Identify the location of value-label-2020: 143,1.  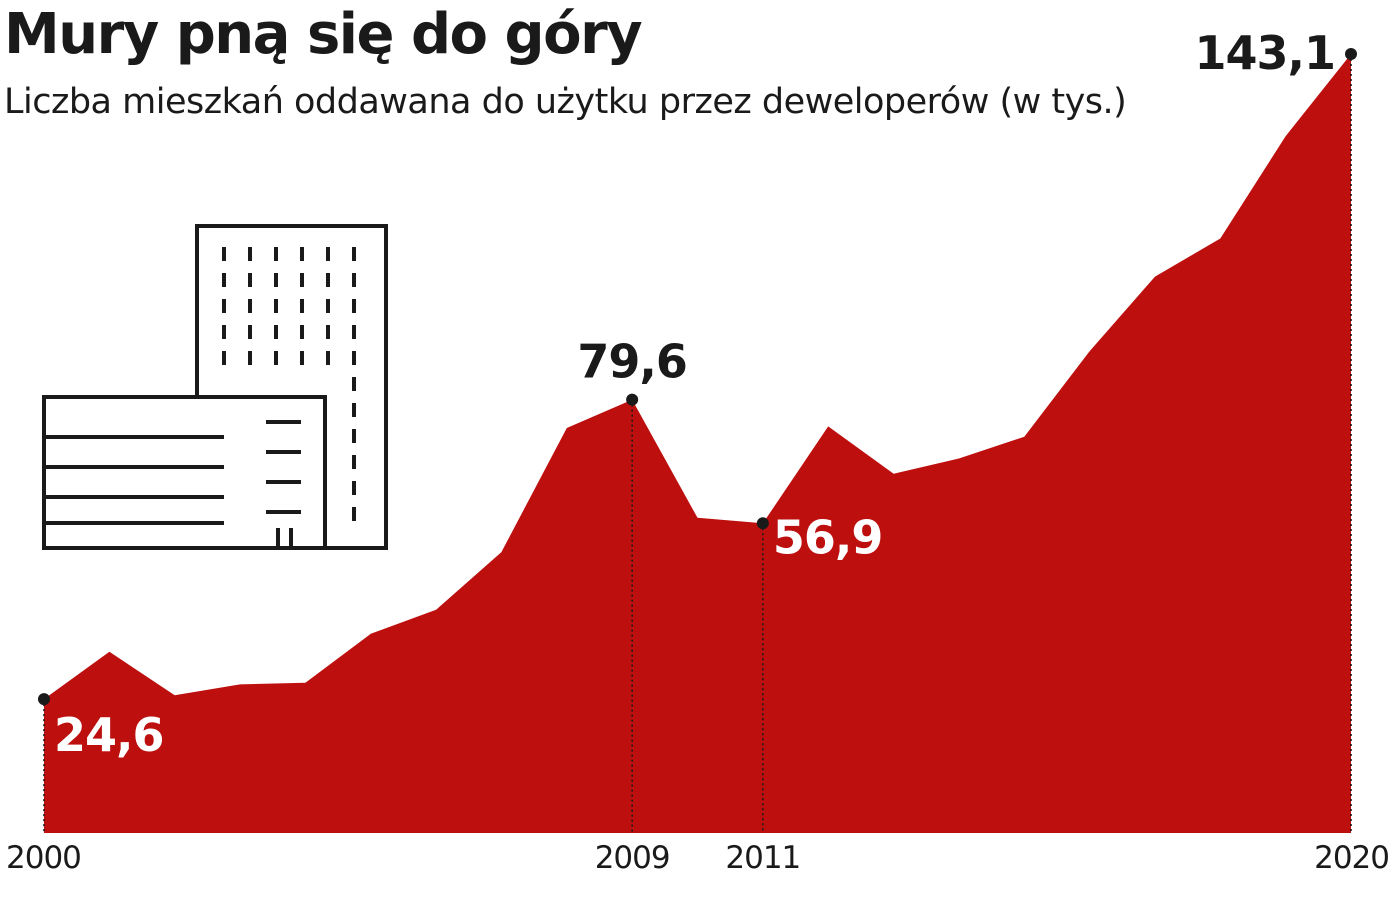
(1264, 53).